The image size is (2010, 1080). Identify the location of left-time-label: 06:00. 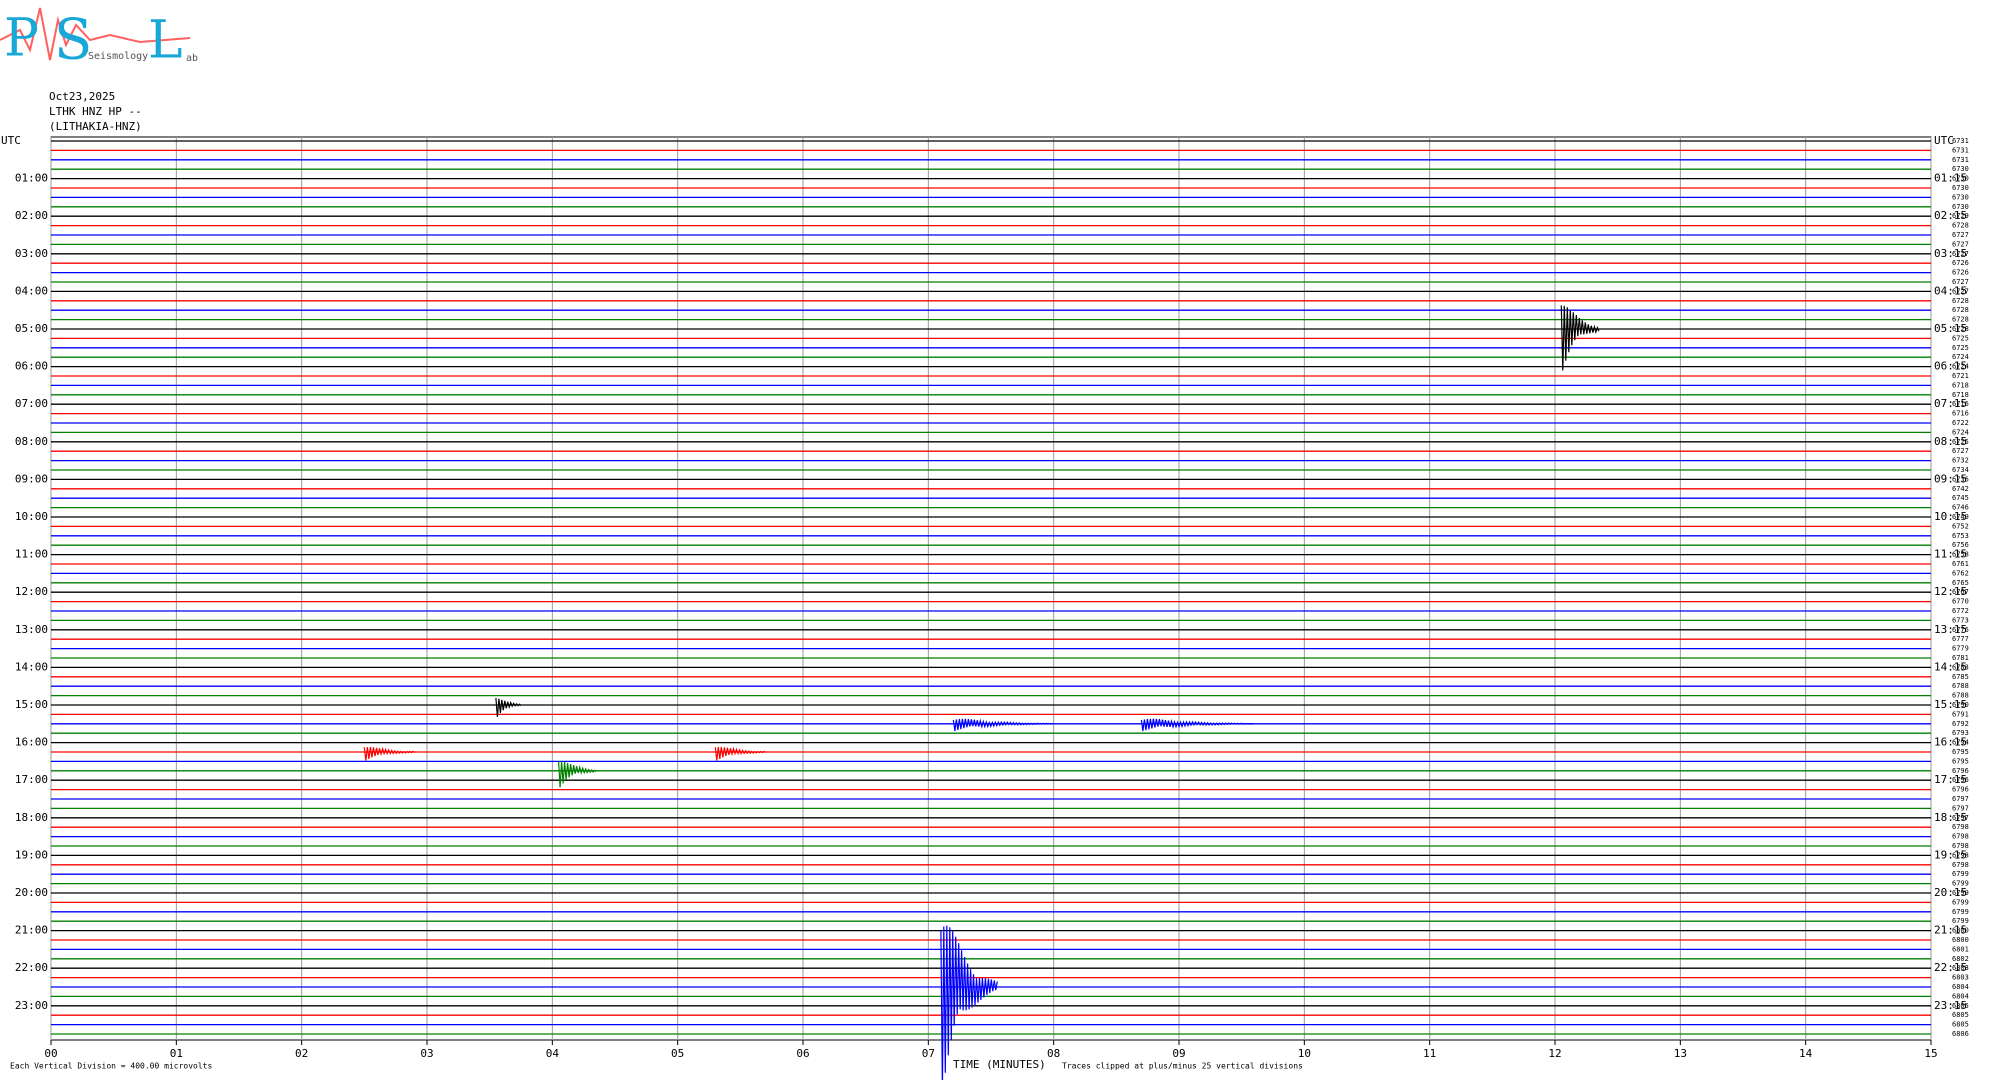
(31, 366).